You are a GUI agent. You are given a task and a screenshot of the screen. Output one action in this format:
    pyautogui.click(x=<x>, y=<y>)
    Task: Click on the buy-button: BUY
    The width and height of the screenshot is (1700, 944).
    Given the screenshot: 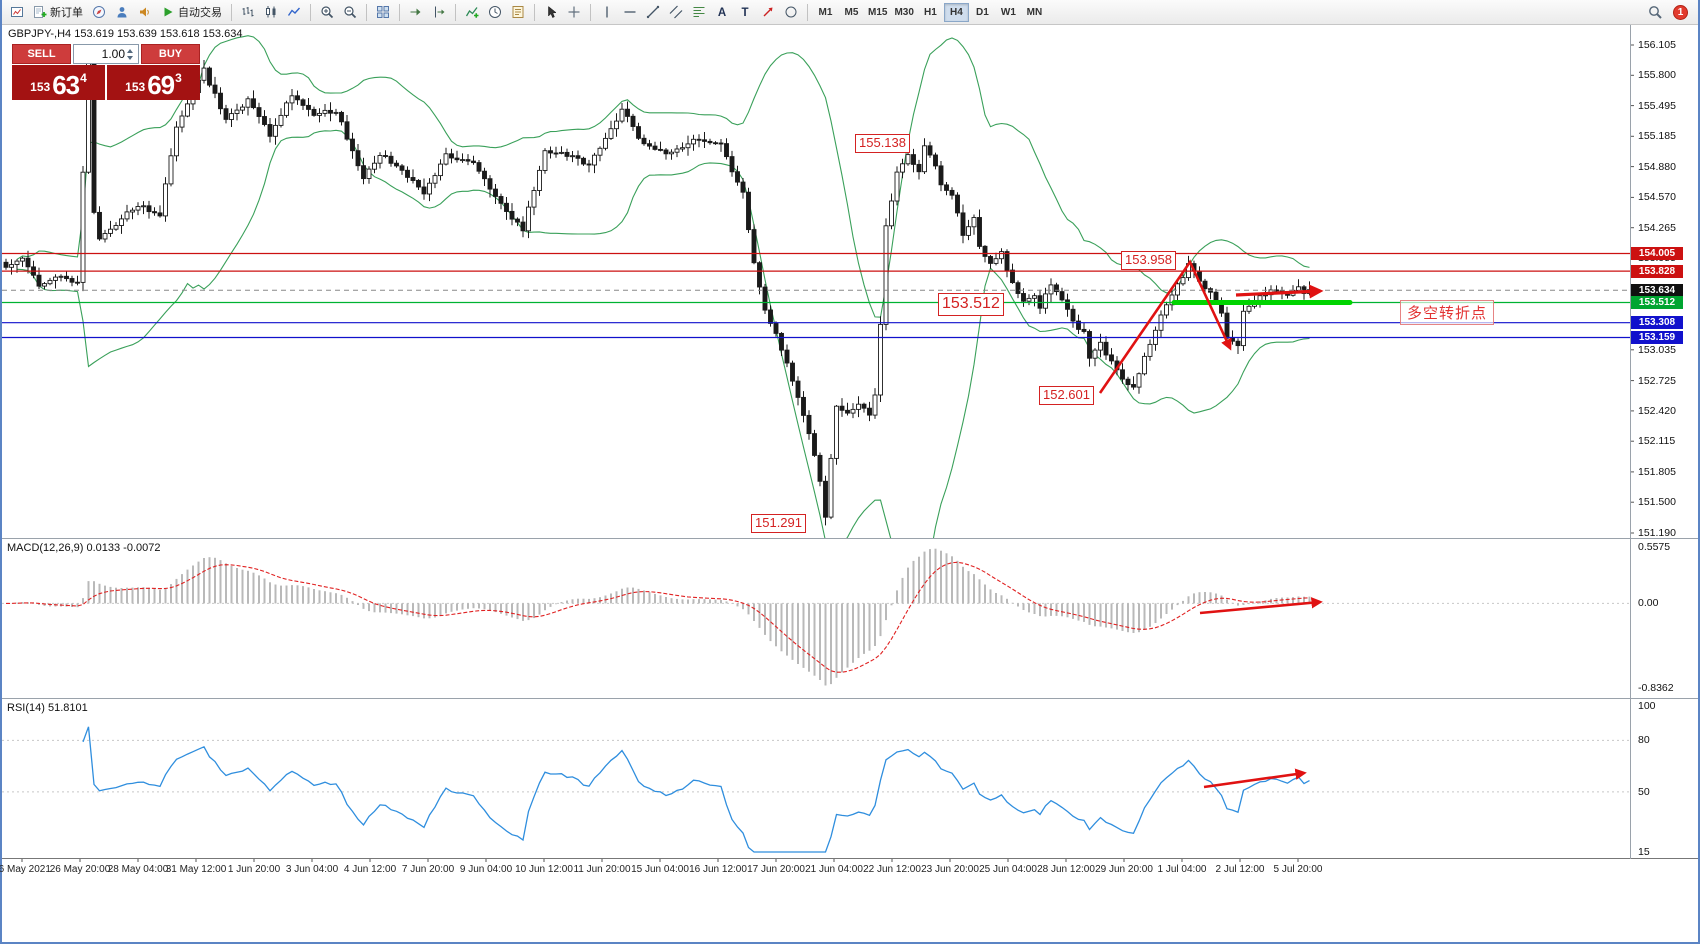 What is the action you would take?
    pyautogui.click(x=170, y=54)
    